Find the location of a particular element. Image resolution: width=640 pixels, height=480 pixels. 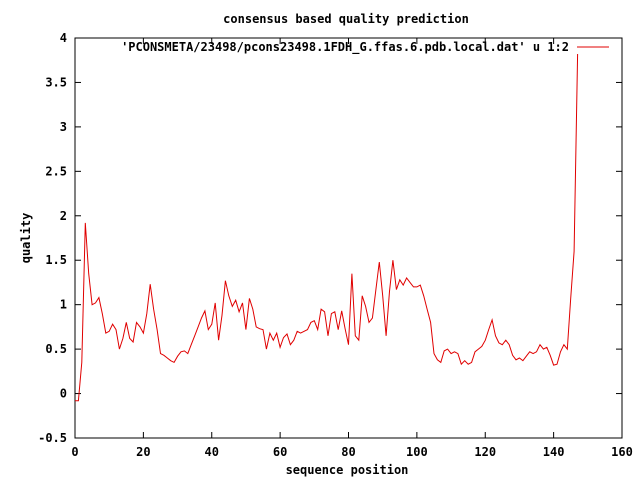

y-axis-label: quality is located at coordinates (26, 238).